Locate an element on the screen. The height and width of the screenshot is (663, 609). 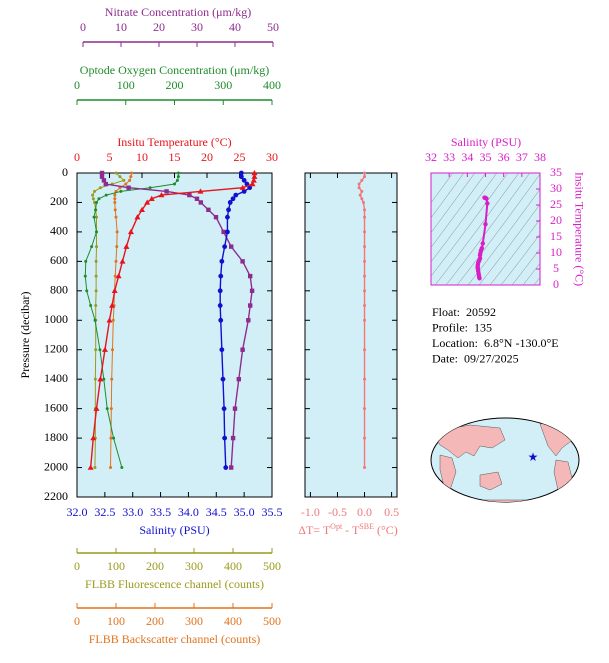
x-tick-label: 40 is located at coordinates (235, 27).